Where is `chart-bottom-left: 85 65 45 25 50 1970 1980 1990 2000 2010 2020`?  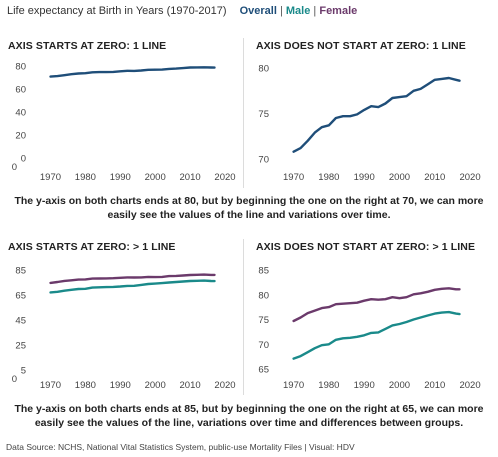 chart-bottom-left: 85 65 45 25 50 1970 1980 1990 2000 2010 2020 is located at coordinates (124, 329).